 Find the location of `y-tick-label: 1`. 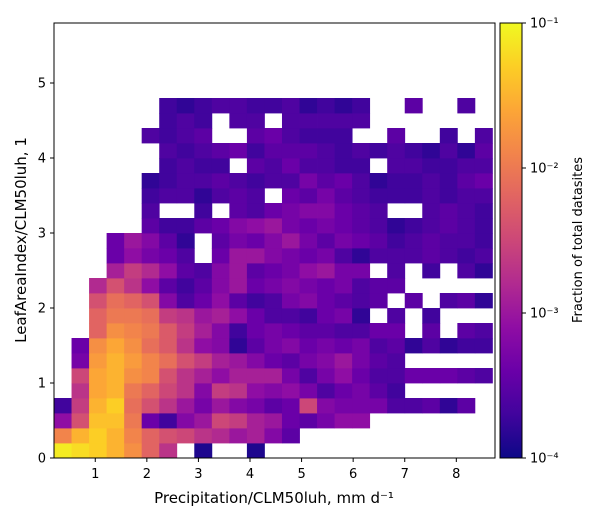

y-tick-label: 1 is located at coordinates (42, 384).